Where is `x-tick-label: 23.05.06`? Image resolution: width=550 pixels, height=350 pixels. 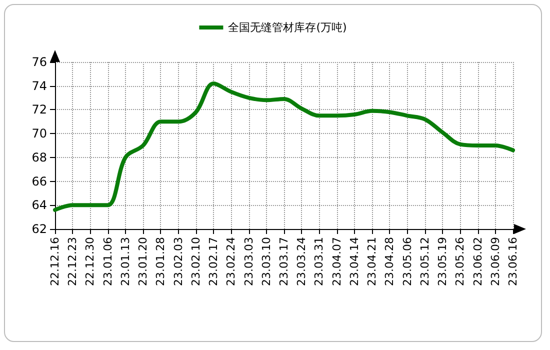 x-tick-label: 23.05.06 is located at coordinates (407, 261).